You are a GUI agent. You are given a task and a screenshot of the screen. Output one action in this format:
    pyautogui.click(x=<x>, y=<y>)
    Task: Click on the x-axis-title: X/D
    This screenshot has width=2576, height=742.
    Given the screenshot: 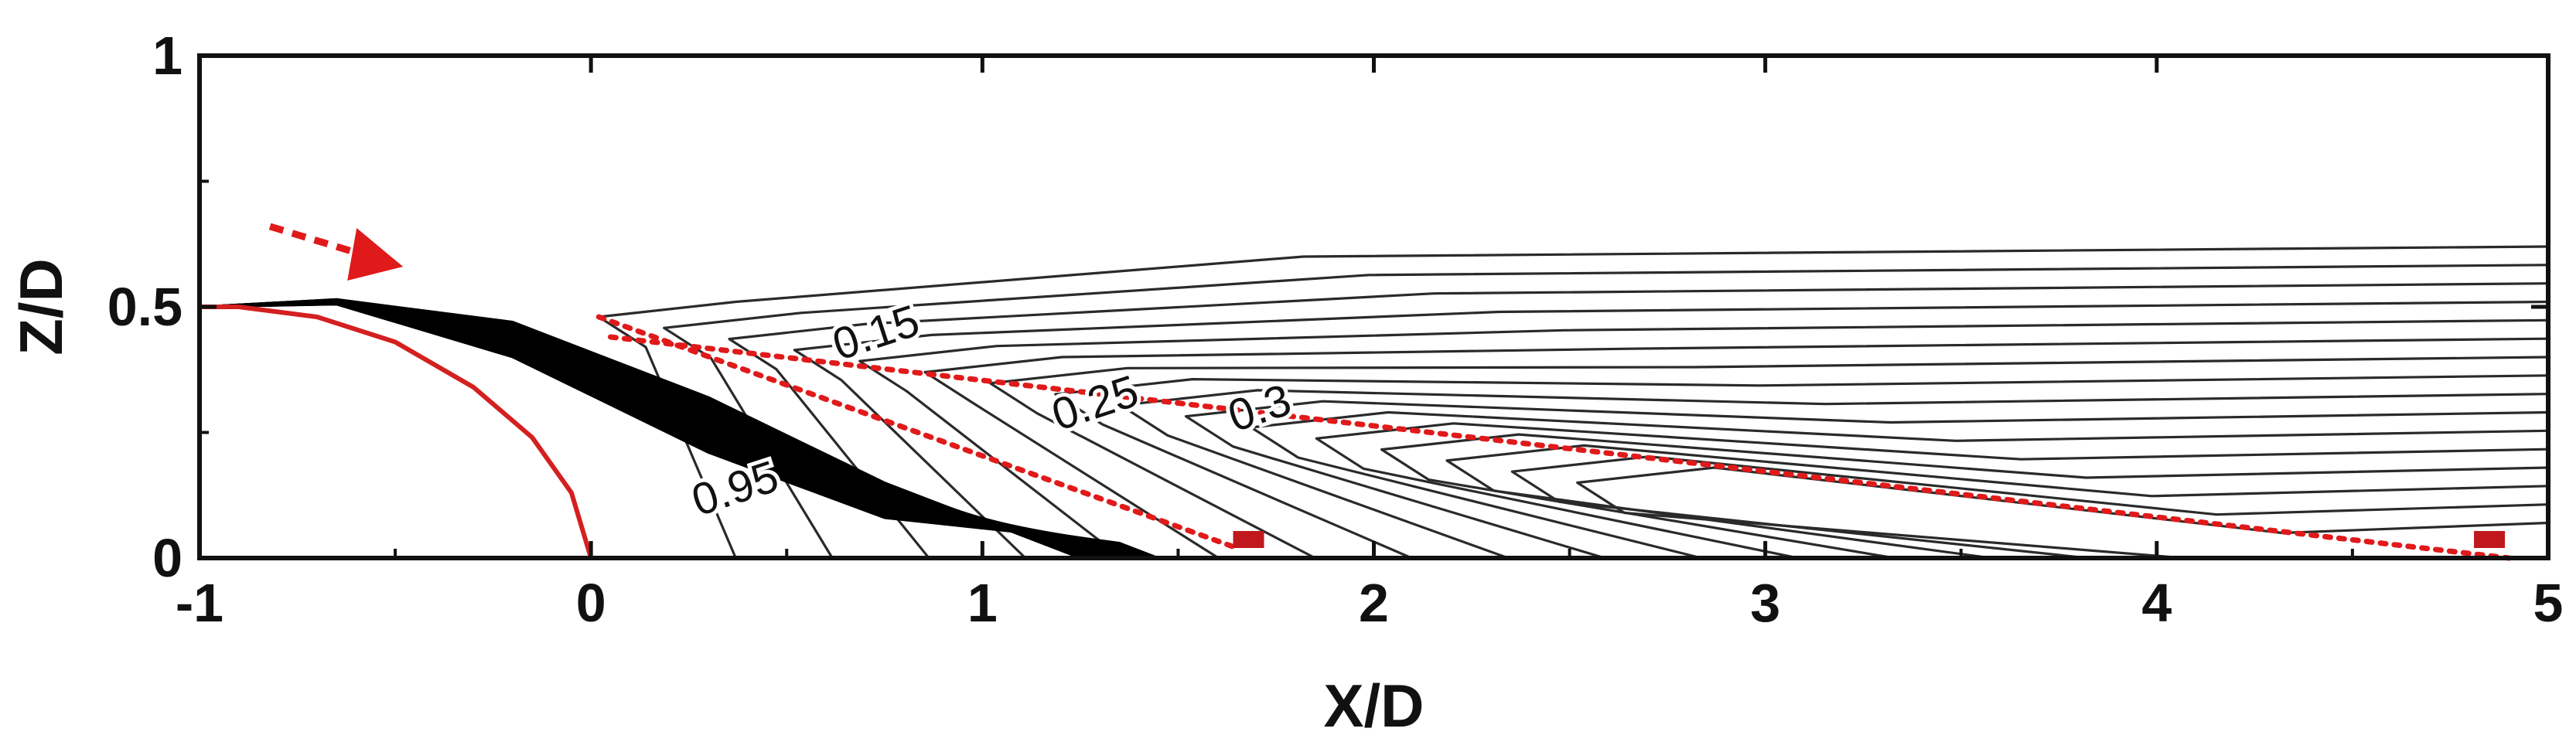 What is the action you would take?
    pyautogui.click(x=1374, y=706)
    